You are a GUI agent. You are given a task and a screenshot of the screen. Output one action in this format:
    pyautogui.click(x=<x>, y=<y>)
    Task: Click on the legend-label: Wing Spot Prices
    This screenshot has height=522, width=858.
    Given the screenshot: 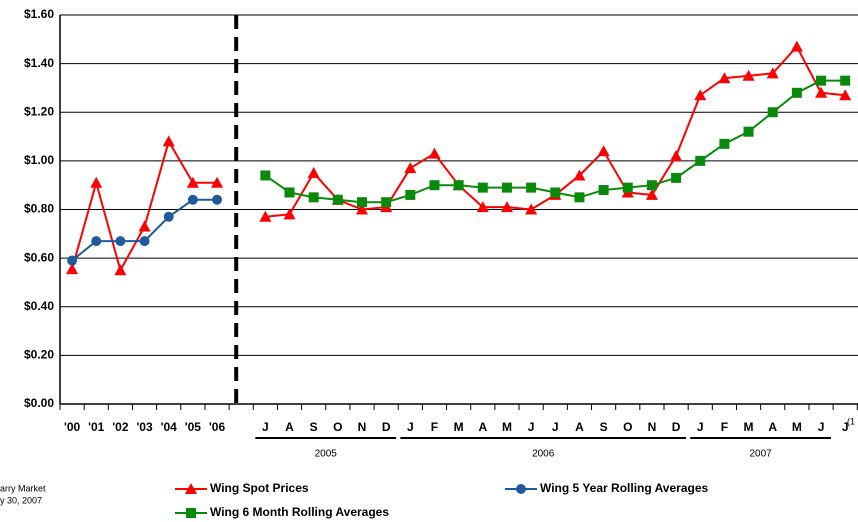 What is the action you would take?
    pyautogui.click(x=259, y=488)
    